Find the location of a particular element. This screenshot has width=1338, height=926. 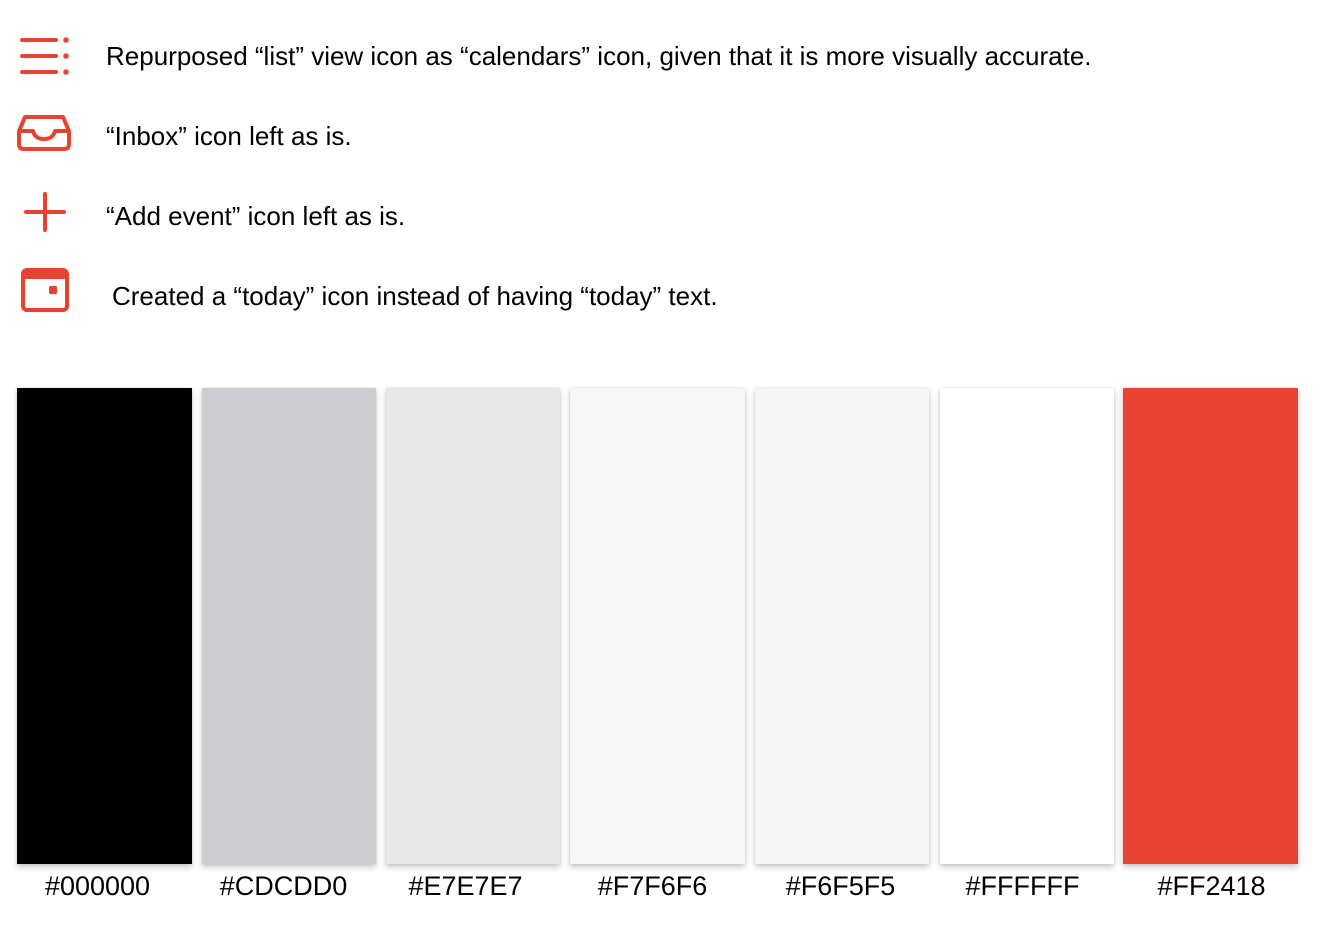

swatch-label: #000000 is located at coordinates (97, 886).